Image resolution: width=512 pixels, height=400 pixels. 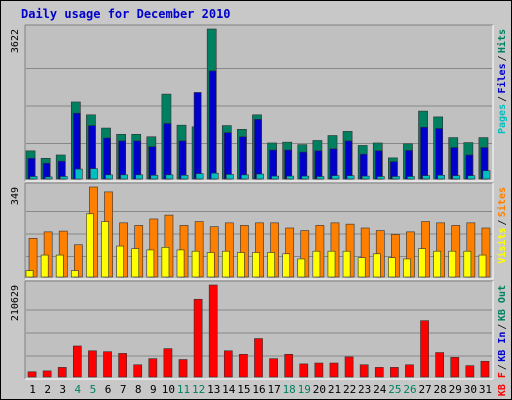 I want to click on x-tick-label-day-27: 27, so click(x=424, y=389).